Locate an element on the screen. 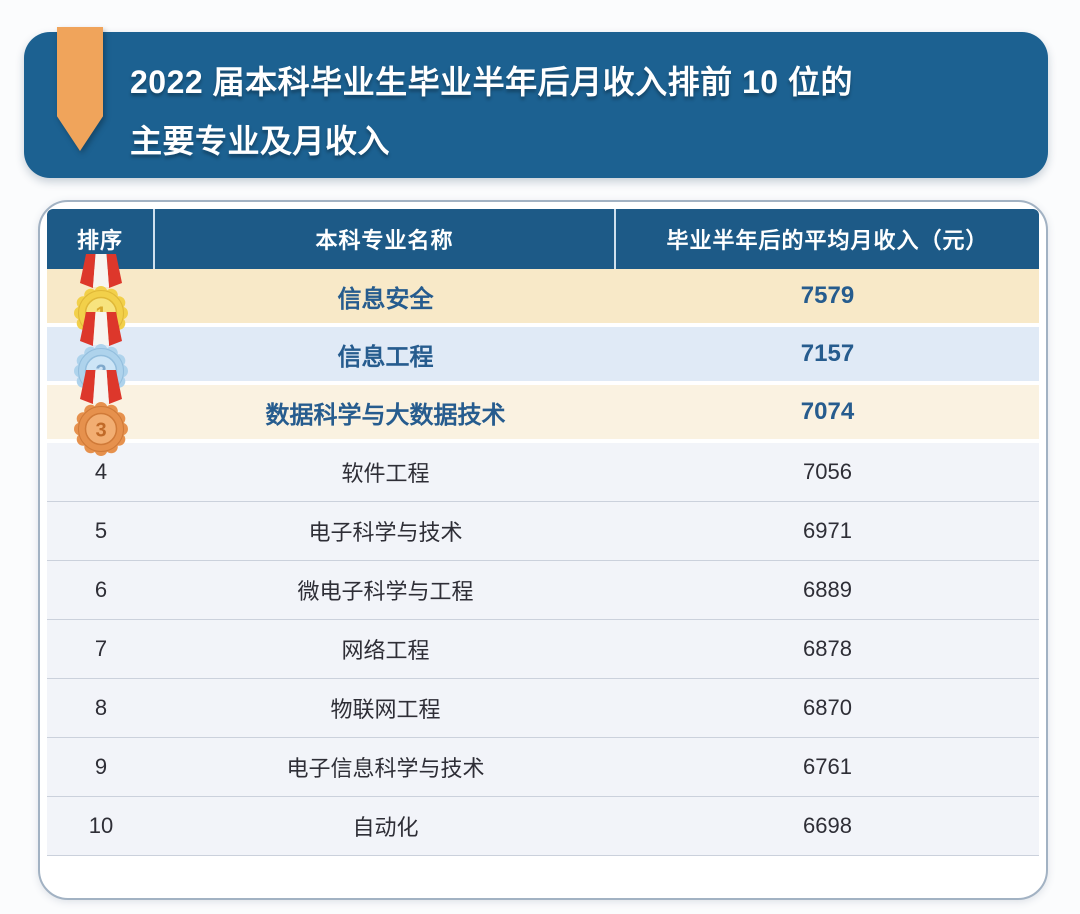 This screenshot has width=1080, height=914. rank-cell: 3 is located at coordinates (101, 413).